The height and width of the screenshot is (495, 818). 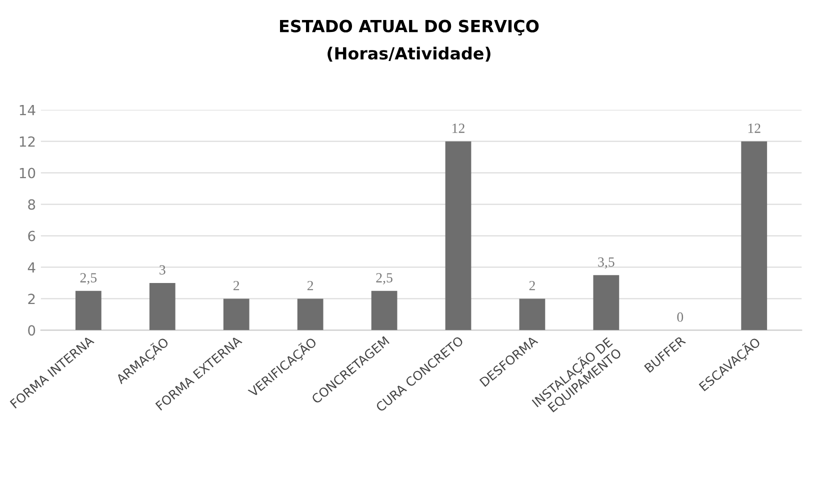 What do you see at coordinates (27, 141) in the screenshot?
I see `y-tick-label: 12` at bounding box center [27, 141].